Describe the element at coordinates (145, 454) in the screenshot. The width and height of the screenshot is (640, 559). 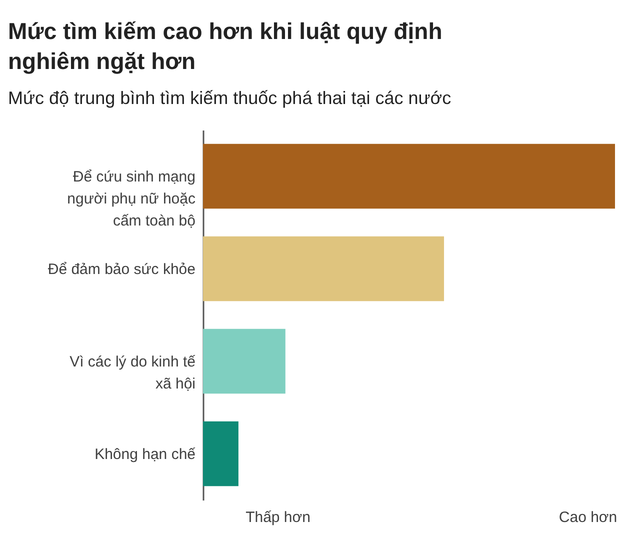
I see `y-tick-label: Không hạn chế` at that location.